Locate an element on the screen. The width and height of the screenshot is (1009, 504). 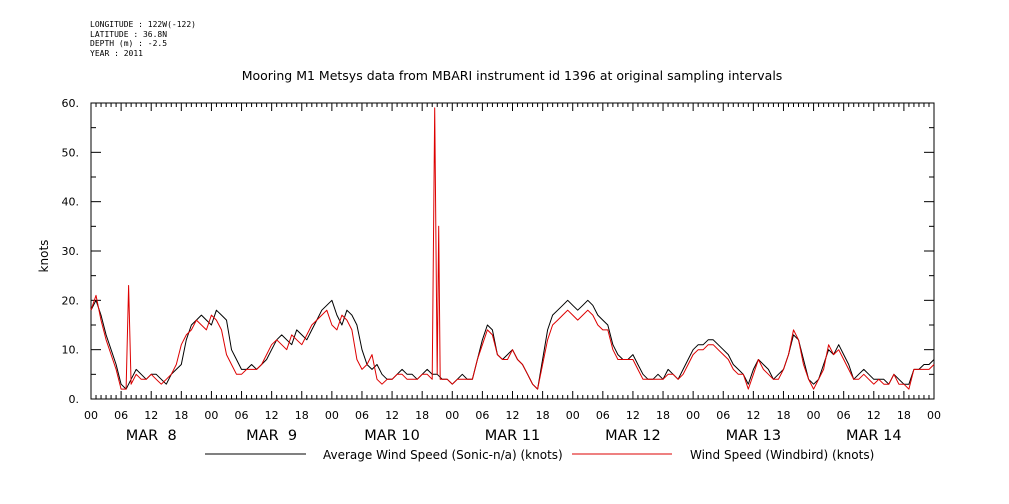
y-tick-label: 20. is located at coordinates (71, 300).